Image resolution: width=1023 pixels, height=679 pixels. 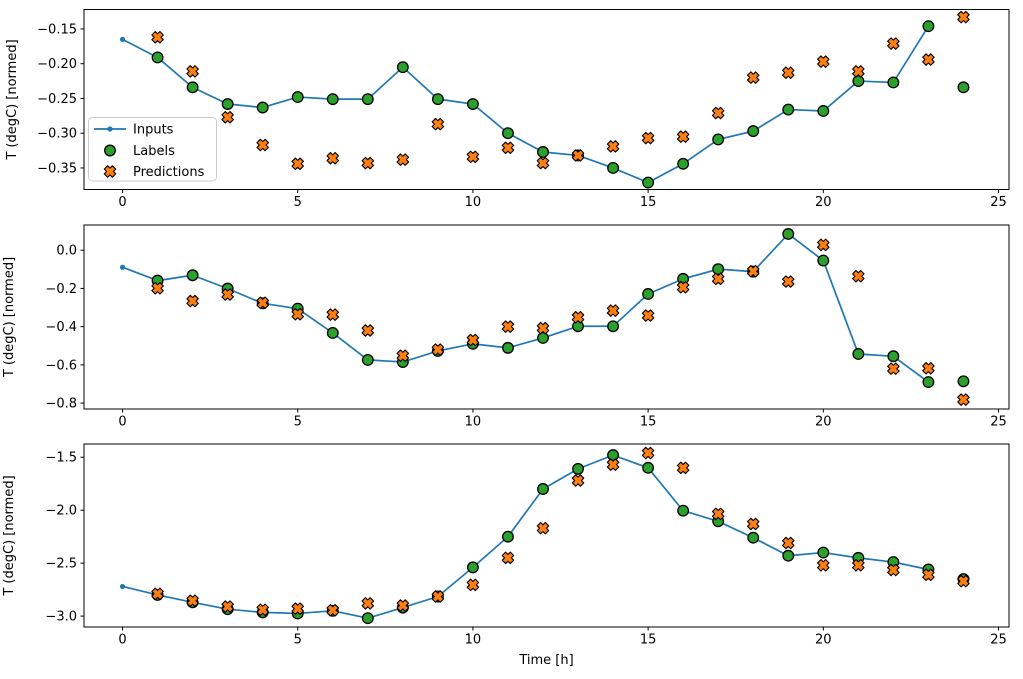 What do you see at coordinates (998, 422) in the screenshot?
I see `x-tick-label: 25` at bounding box center [998, 422].